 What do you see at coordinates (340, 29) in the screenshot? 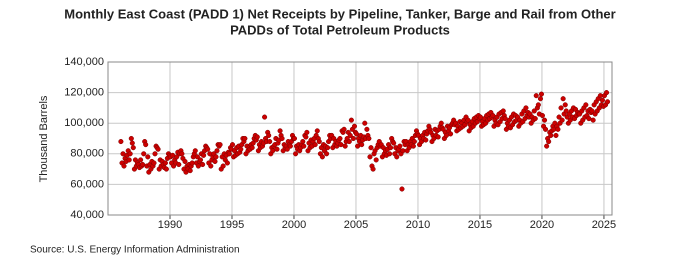
I see `chart-title: PADDs of Total Petroleum Products` at bounding box center [340, 29].